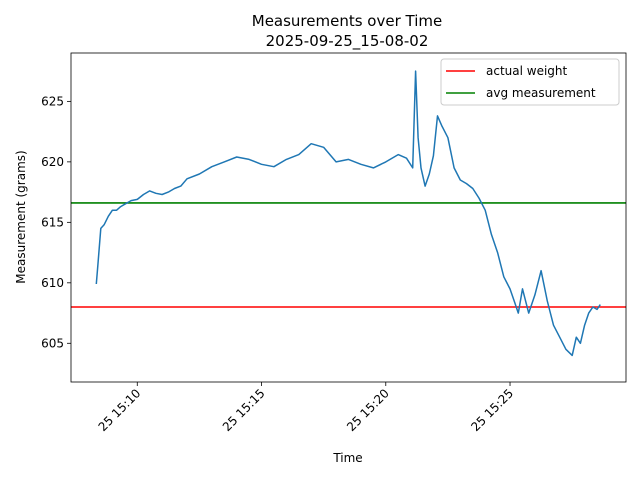 Image resolution: width=640 pixels, height=480 pixels. I want to click on legend-entry: avg measurement, so click(541, 93).